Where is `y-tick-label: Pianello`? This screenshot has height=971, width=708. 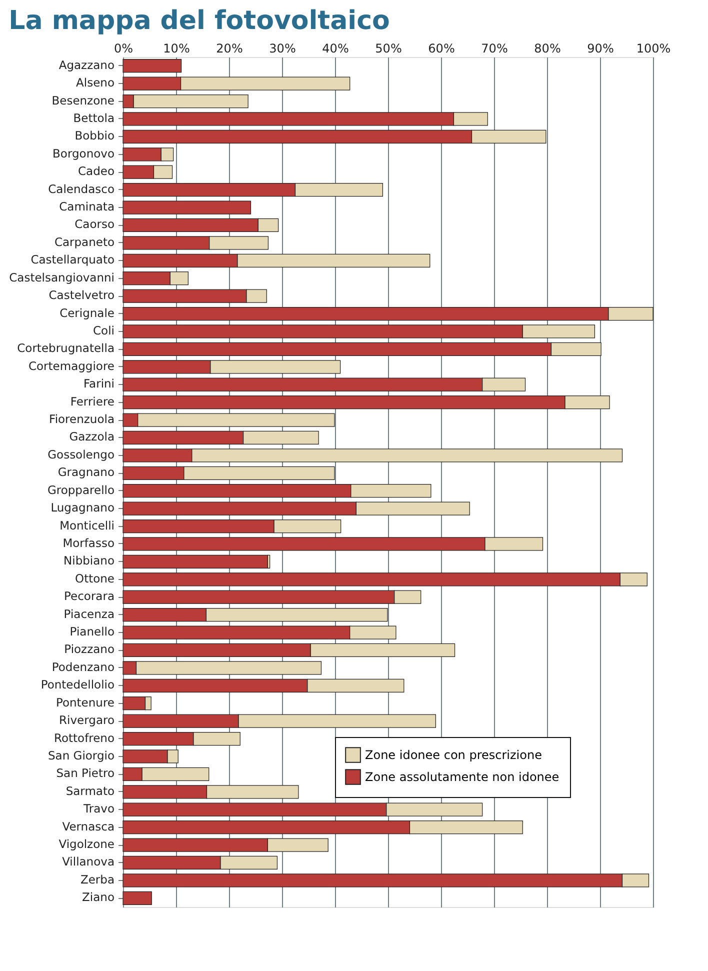
y-tick-label: Pianello is located at coordinates (92, 631).